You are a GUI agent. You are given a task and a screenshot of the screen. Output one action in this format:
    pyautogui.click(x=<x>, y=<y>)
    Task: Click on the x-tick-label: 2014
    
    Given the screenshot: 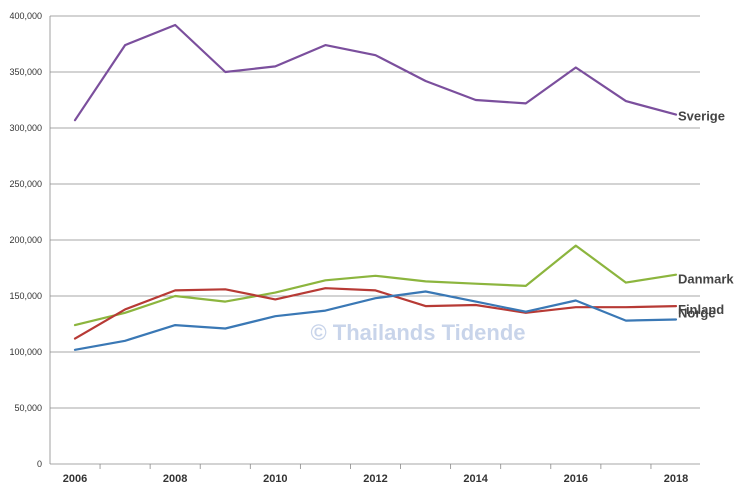 What is the action you would take?
    pyautogui.click(x=475, y=479)
    